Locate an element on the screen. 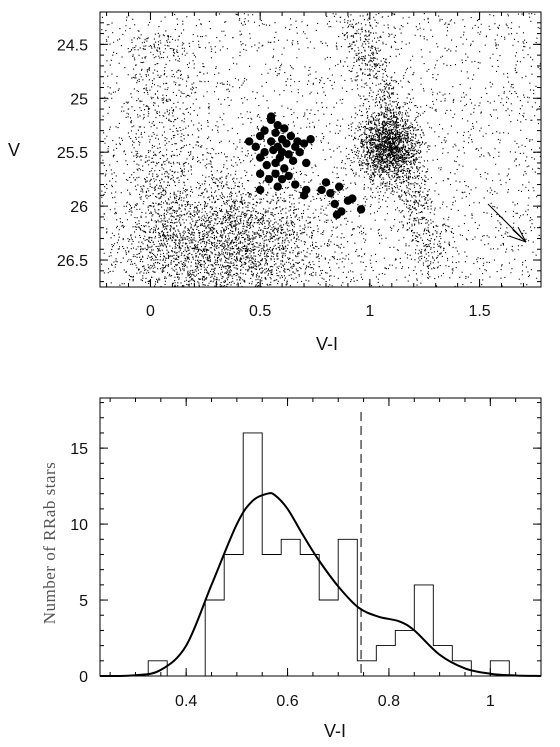  y-tick-label: 25.5 is located at coordinates (72, 153).